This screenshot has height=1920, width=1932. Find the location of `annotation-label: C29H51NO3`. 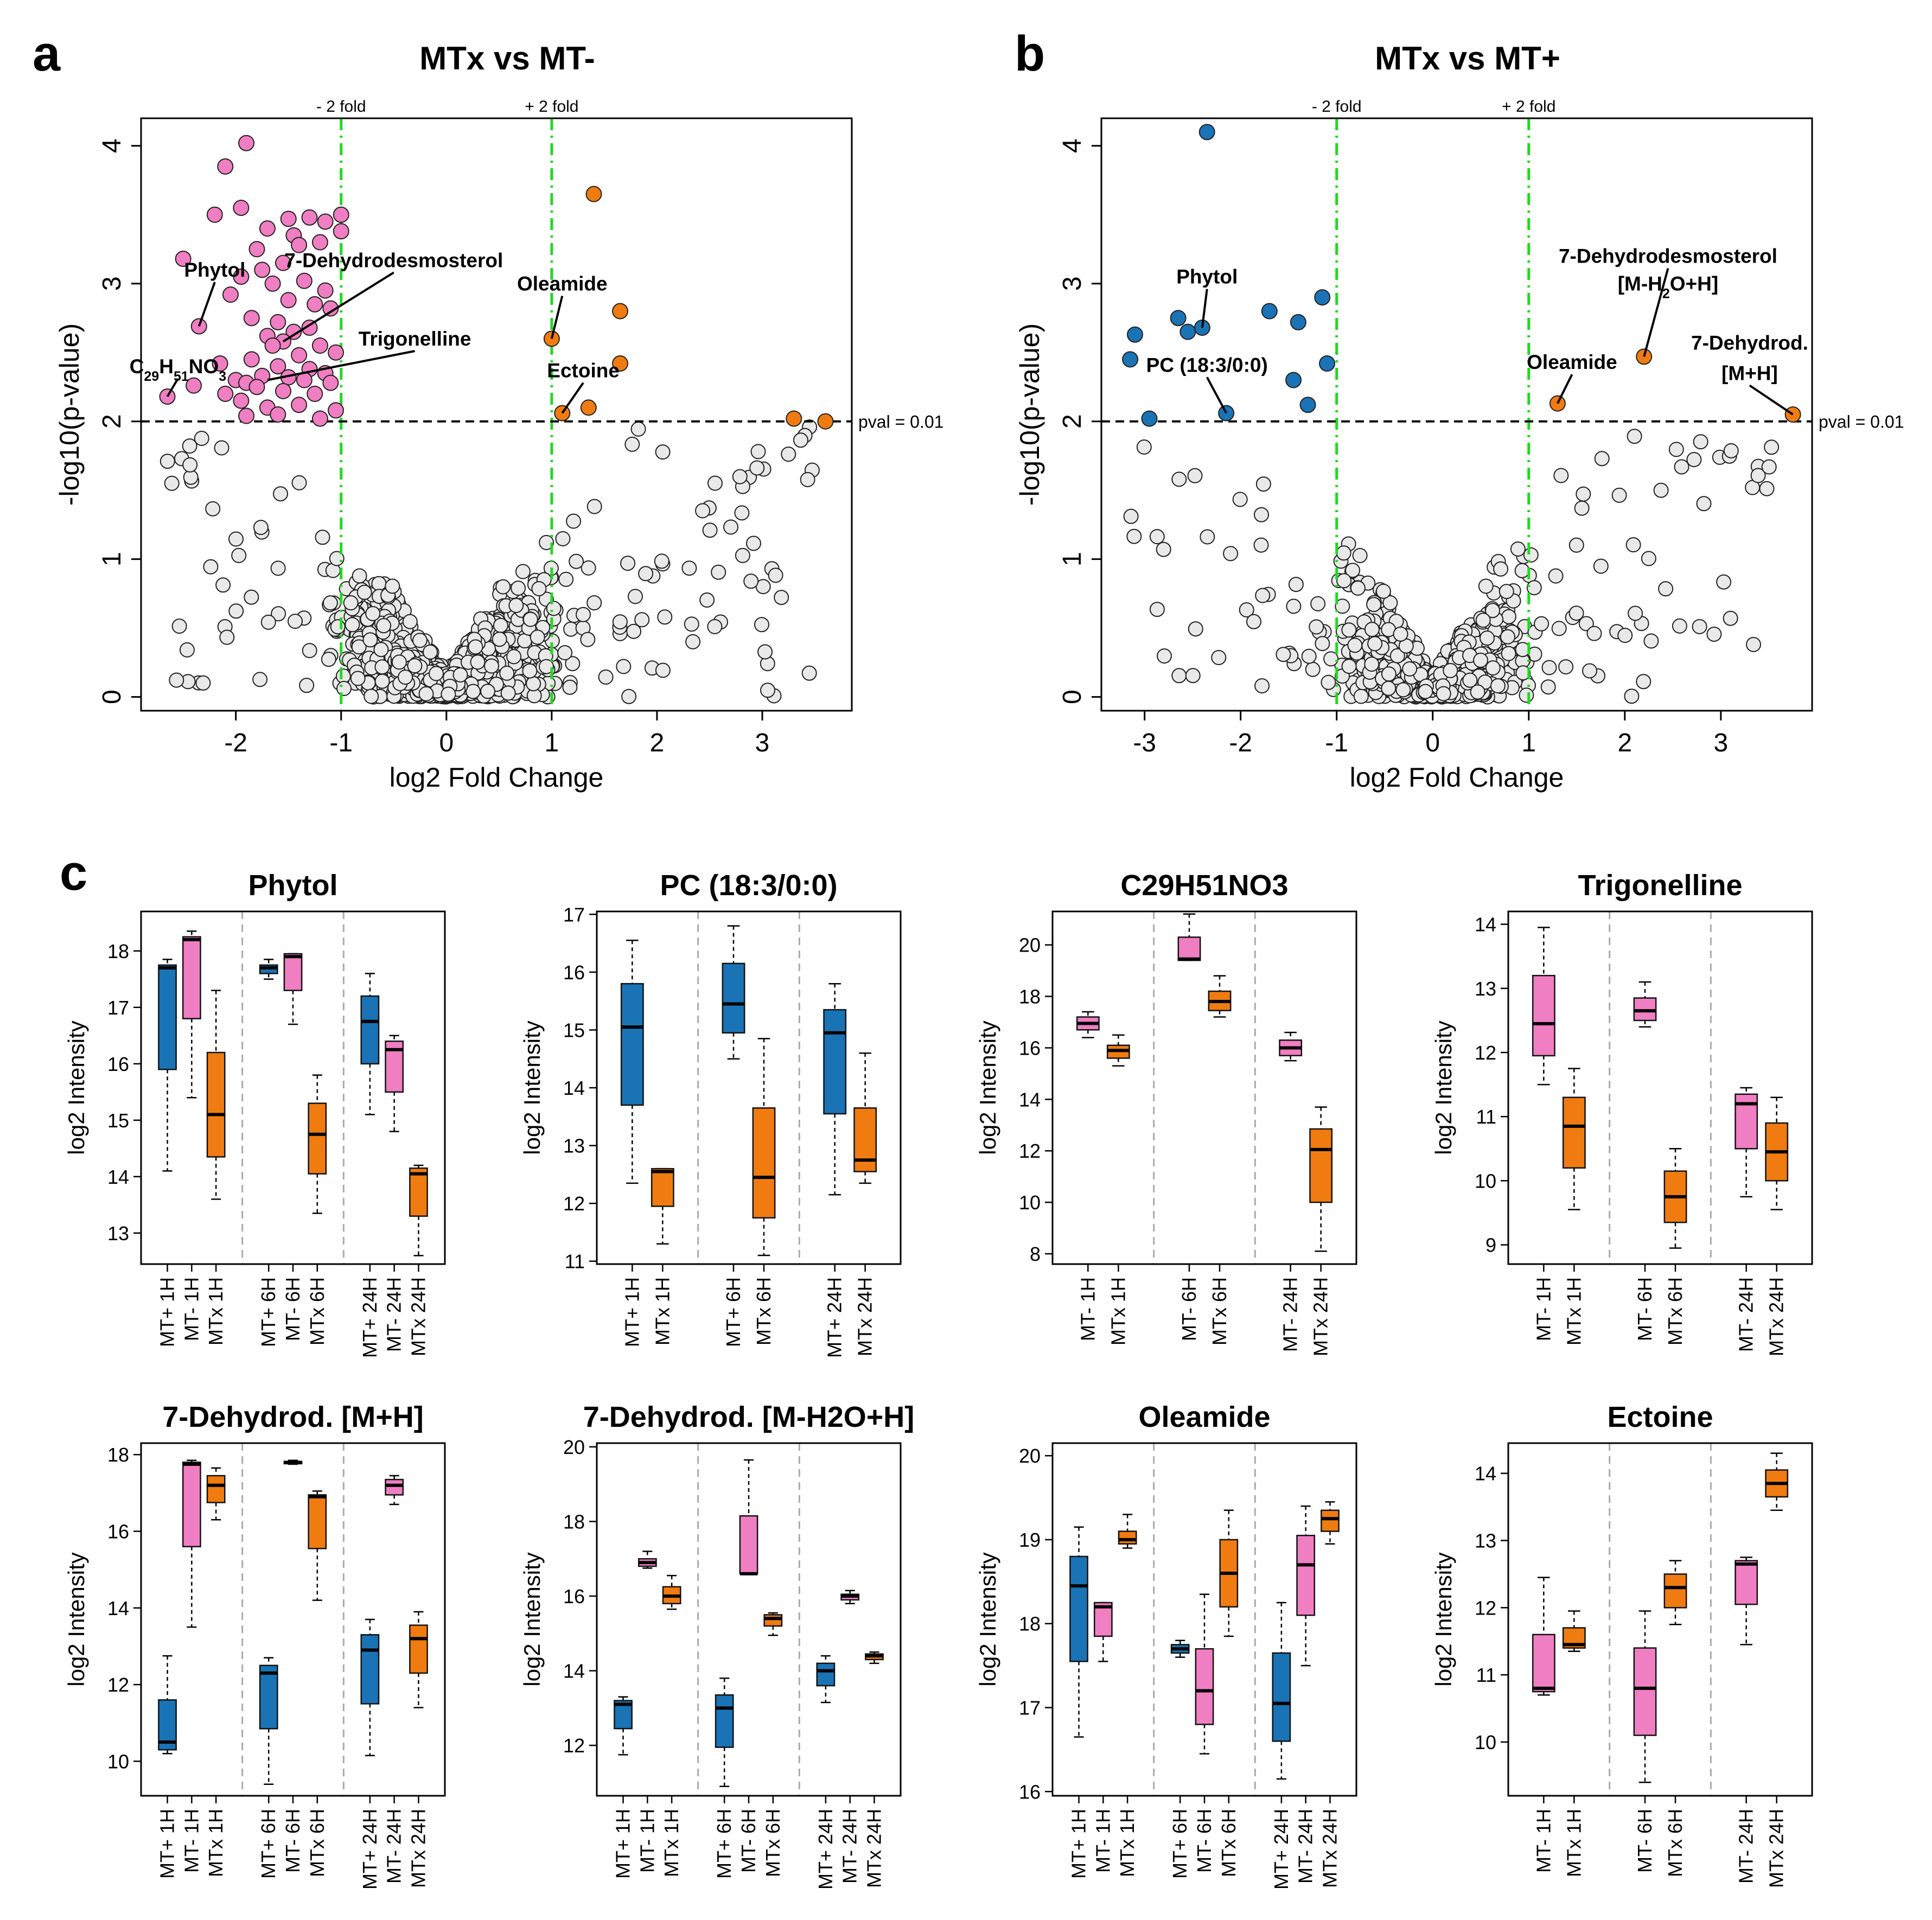

annotation-label: C29H51NO3 is located at coordinates (178, 370).